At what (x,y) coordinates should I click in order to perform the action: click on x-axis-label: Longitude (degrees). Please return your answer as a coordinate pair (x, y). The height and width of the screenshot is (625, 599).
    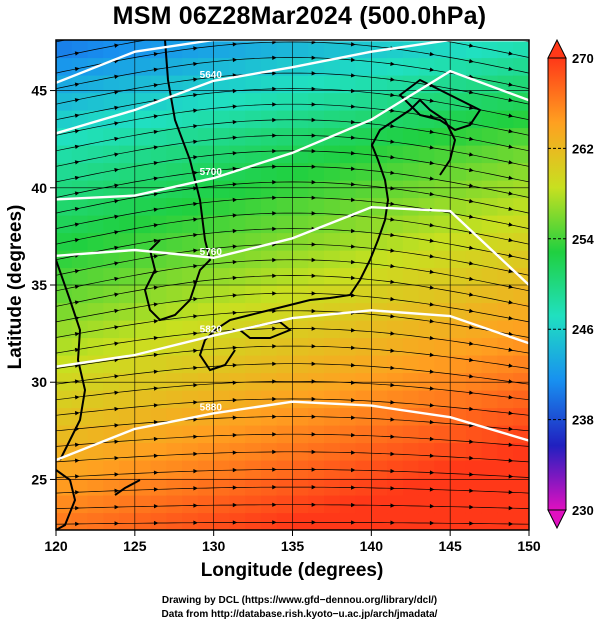
    Looking at the image, I should click on (292, 570).